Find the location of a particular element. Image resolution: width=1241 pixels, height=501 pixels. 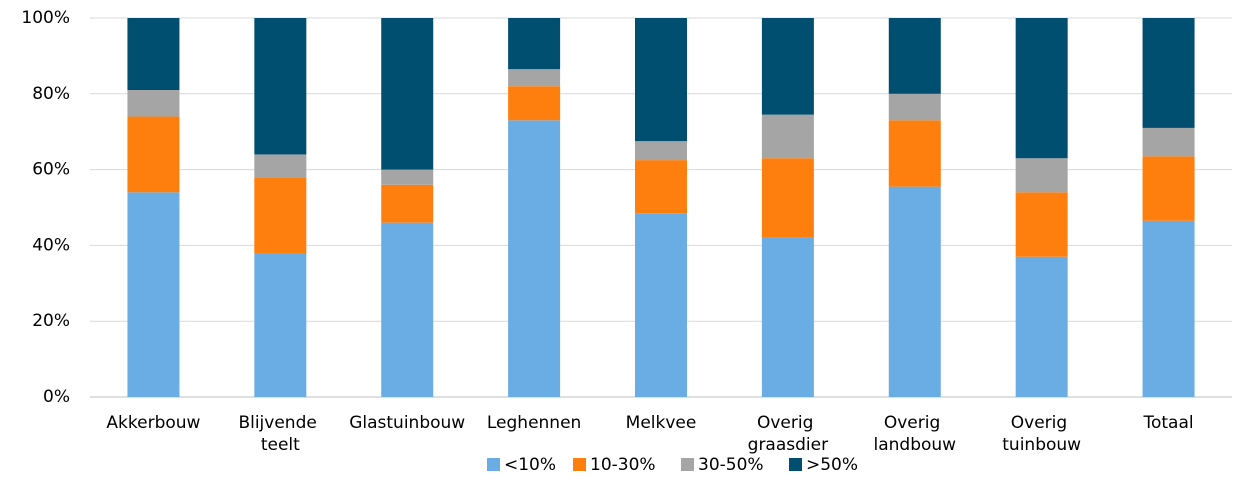

y-tick-label: 60% is located at coordinates (51, 170).